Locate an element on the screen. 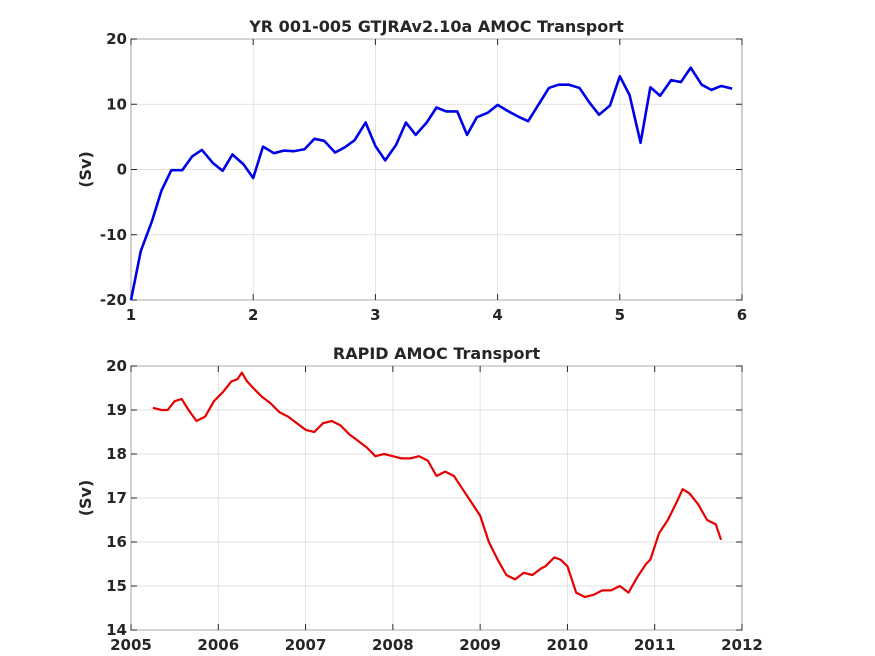  y-tick-label-top: -20 is located at coordinates (113, 300).